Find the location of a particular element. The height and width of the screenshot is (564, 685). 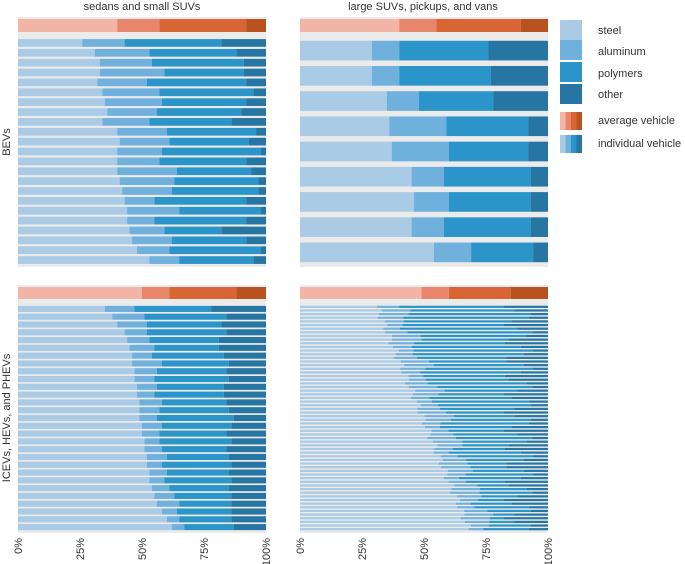

legend-average-steel is located at coordinates (563, 121).